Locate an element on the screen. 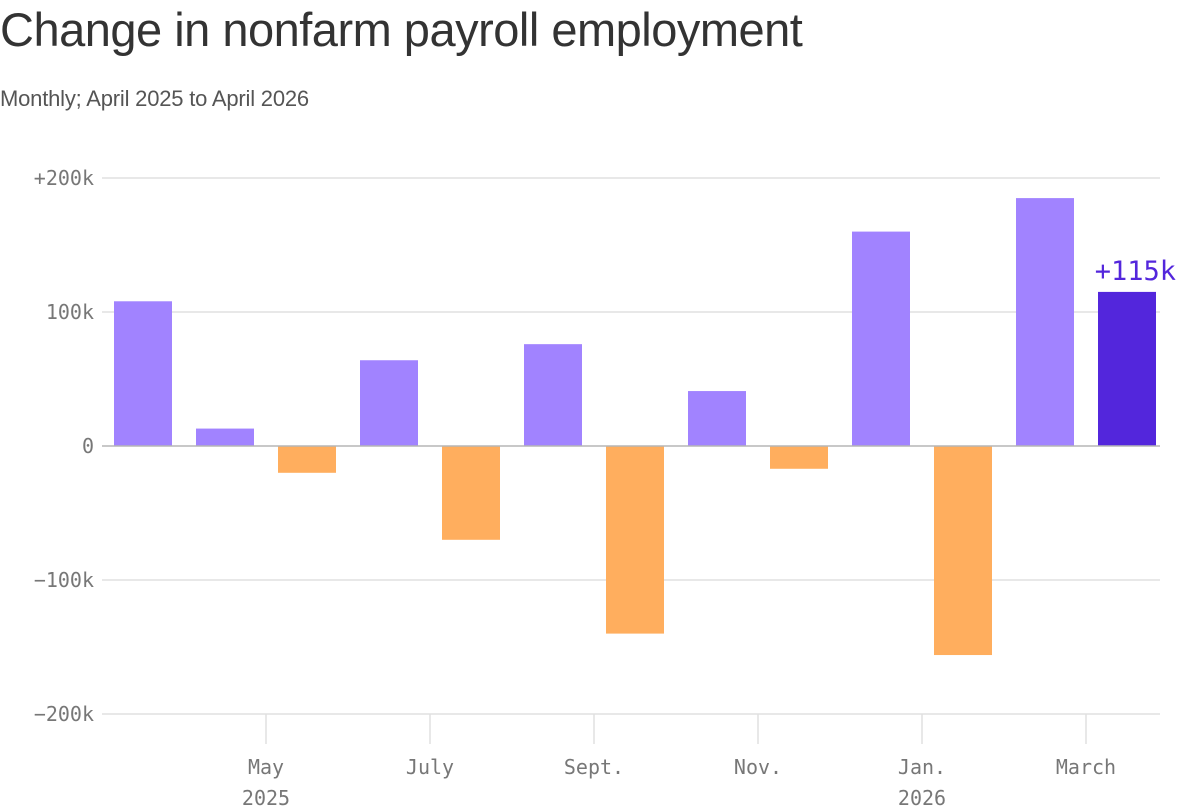 Image resolution: width=1200 pixels, height=812 pixels. x-tick-year-label: 2026 is located at coordinates (922, 798).